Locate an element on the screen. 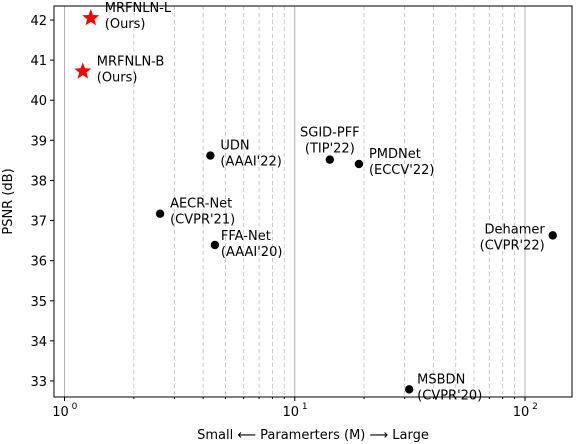  y-tick-label: 42 is located at coordinates (38, 21).